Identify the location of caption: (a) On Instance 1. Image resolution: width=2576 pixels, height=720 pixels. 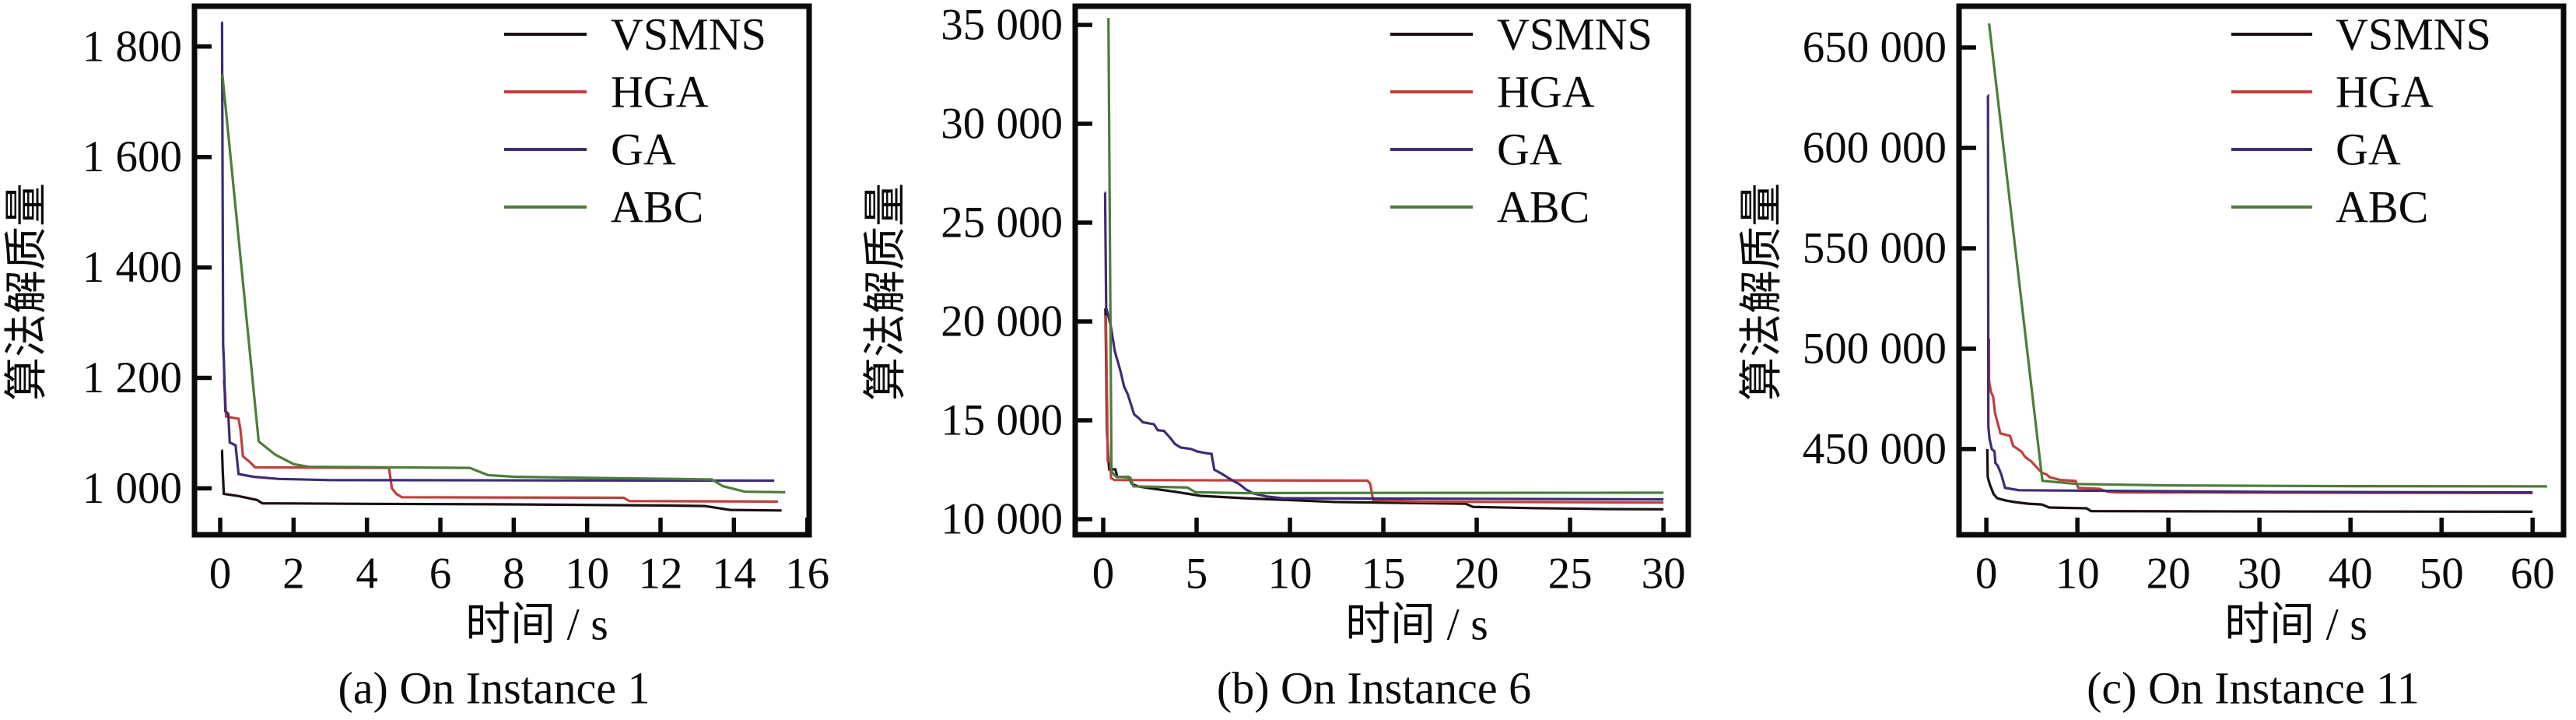
(494, 689).